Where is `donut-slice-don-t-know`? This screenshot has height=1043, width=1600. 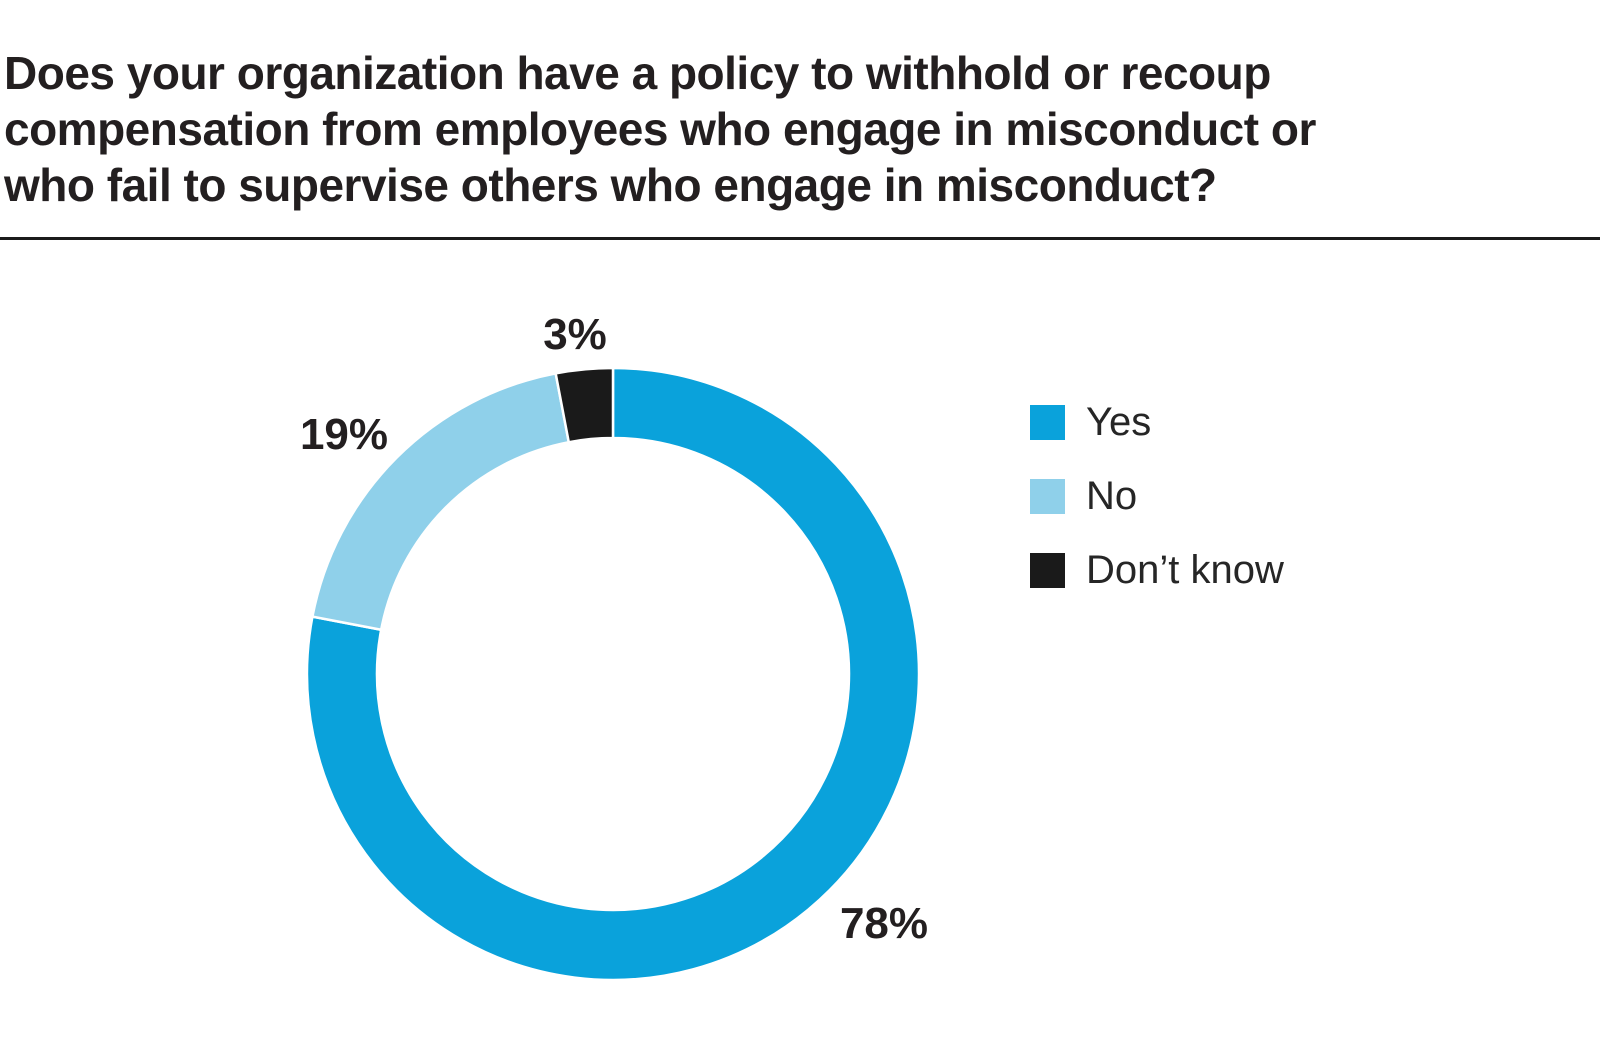 donut-slice-don-t-know is located at coordinates (584, 405).